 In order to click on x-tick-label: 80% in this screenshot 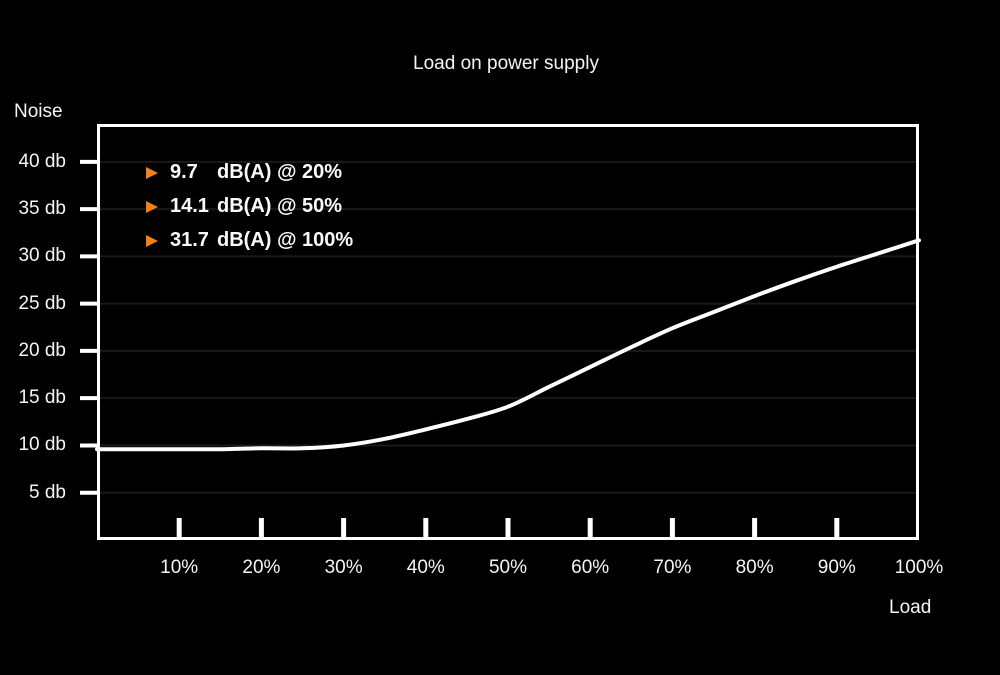, I will do `click(754, 567)`.